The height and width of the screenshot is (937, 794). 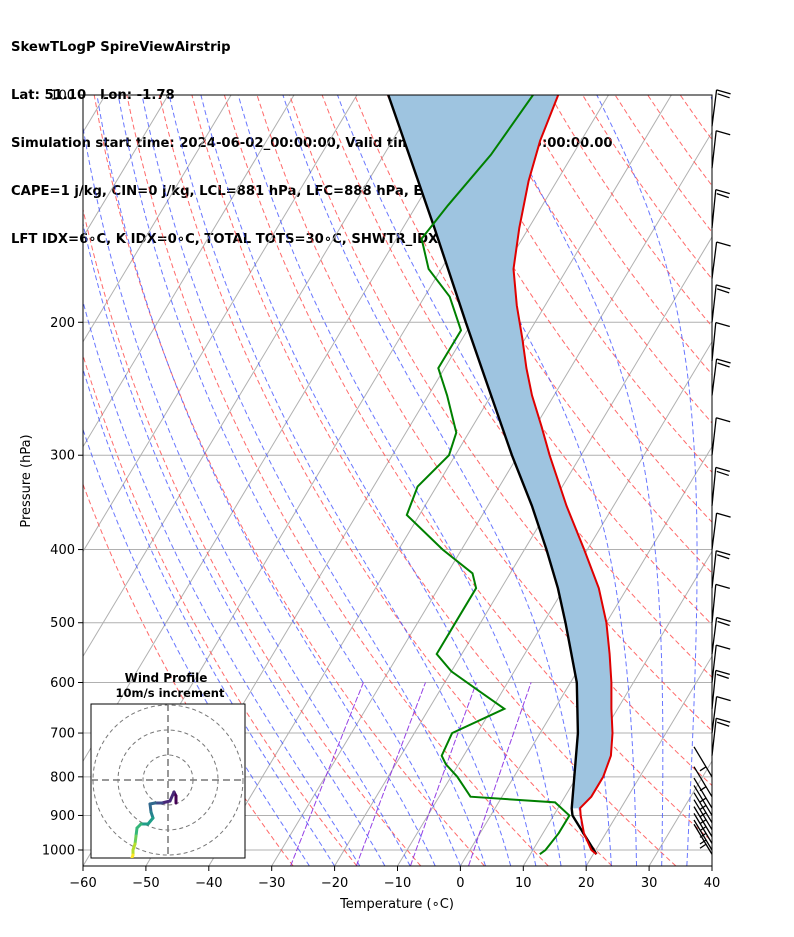 What do you see at coordinates (712, 883) in the screenshot?
I see `x-tick-label: 40` at bounding box center [712, 883].